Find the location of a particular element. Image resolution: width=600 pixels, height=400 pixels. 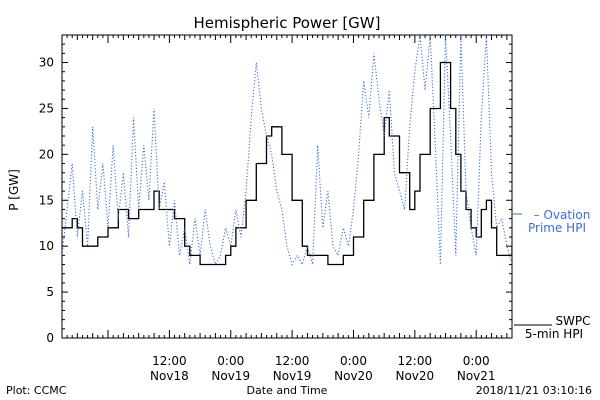

y-axis-label: P [GW] is located at coordinates (14, 190).